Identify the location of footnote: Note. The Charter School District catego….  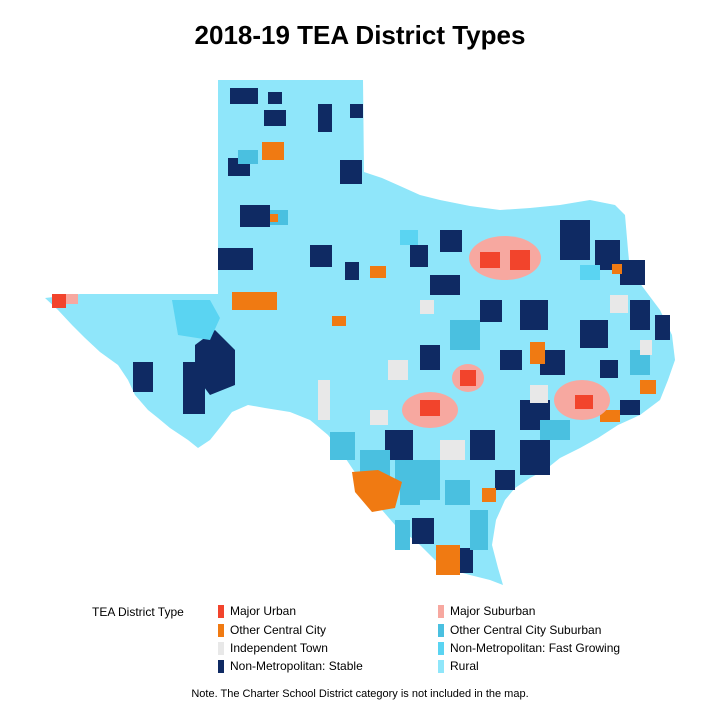
(360, 694).